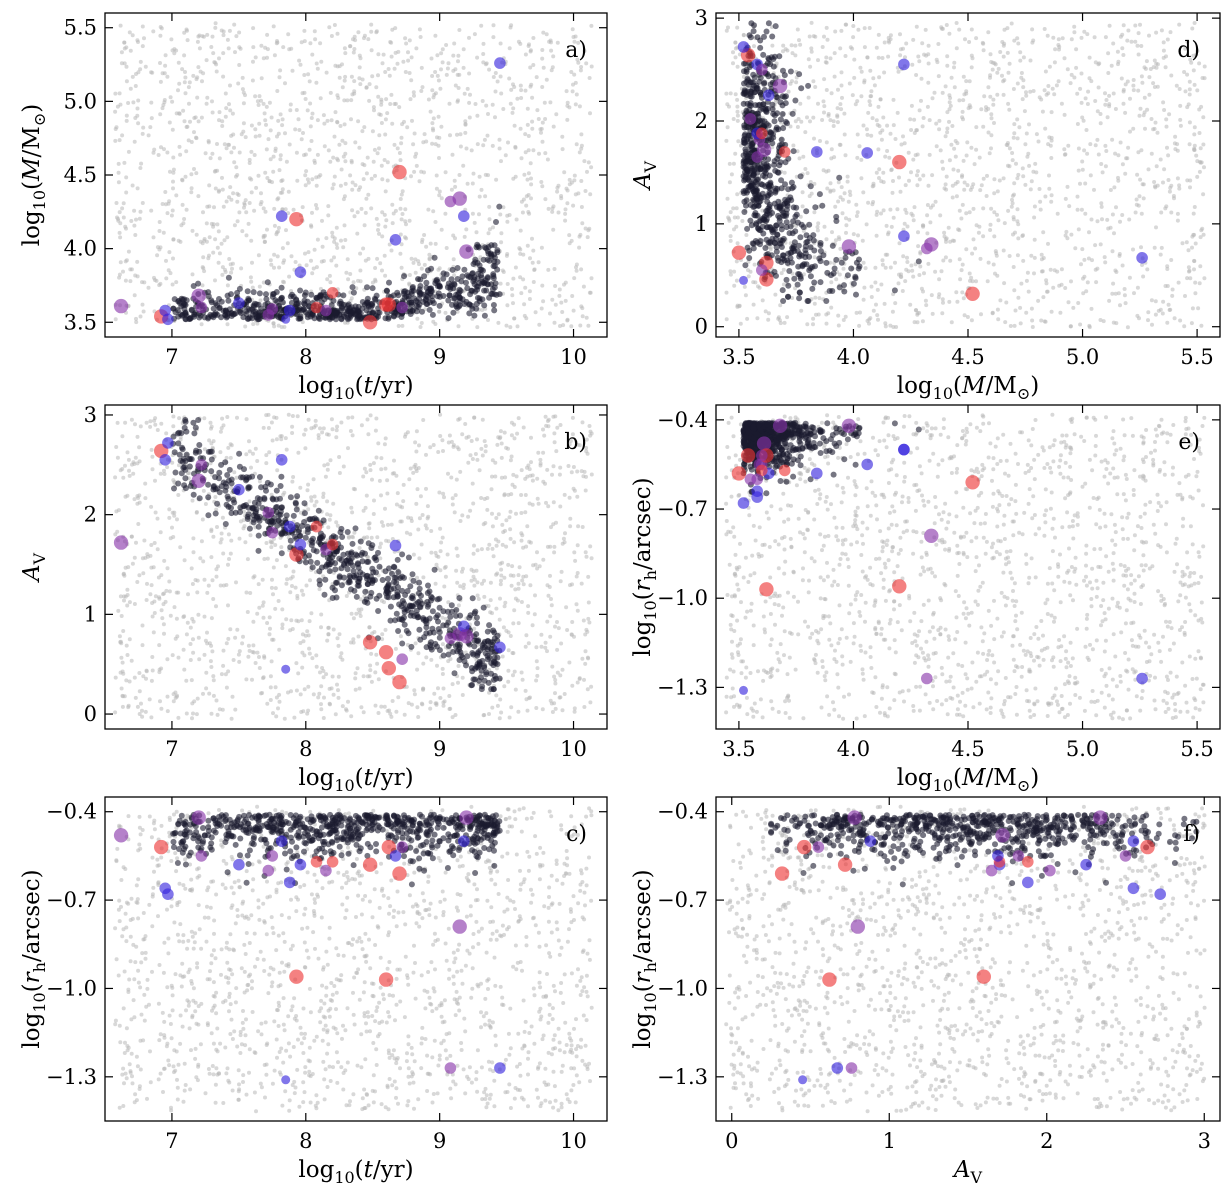  Describe the element at coordinates (336, 555) in the screenshot. I see `cluster-points-b` at that location.